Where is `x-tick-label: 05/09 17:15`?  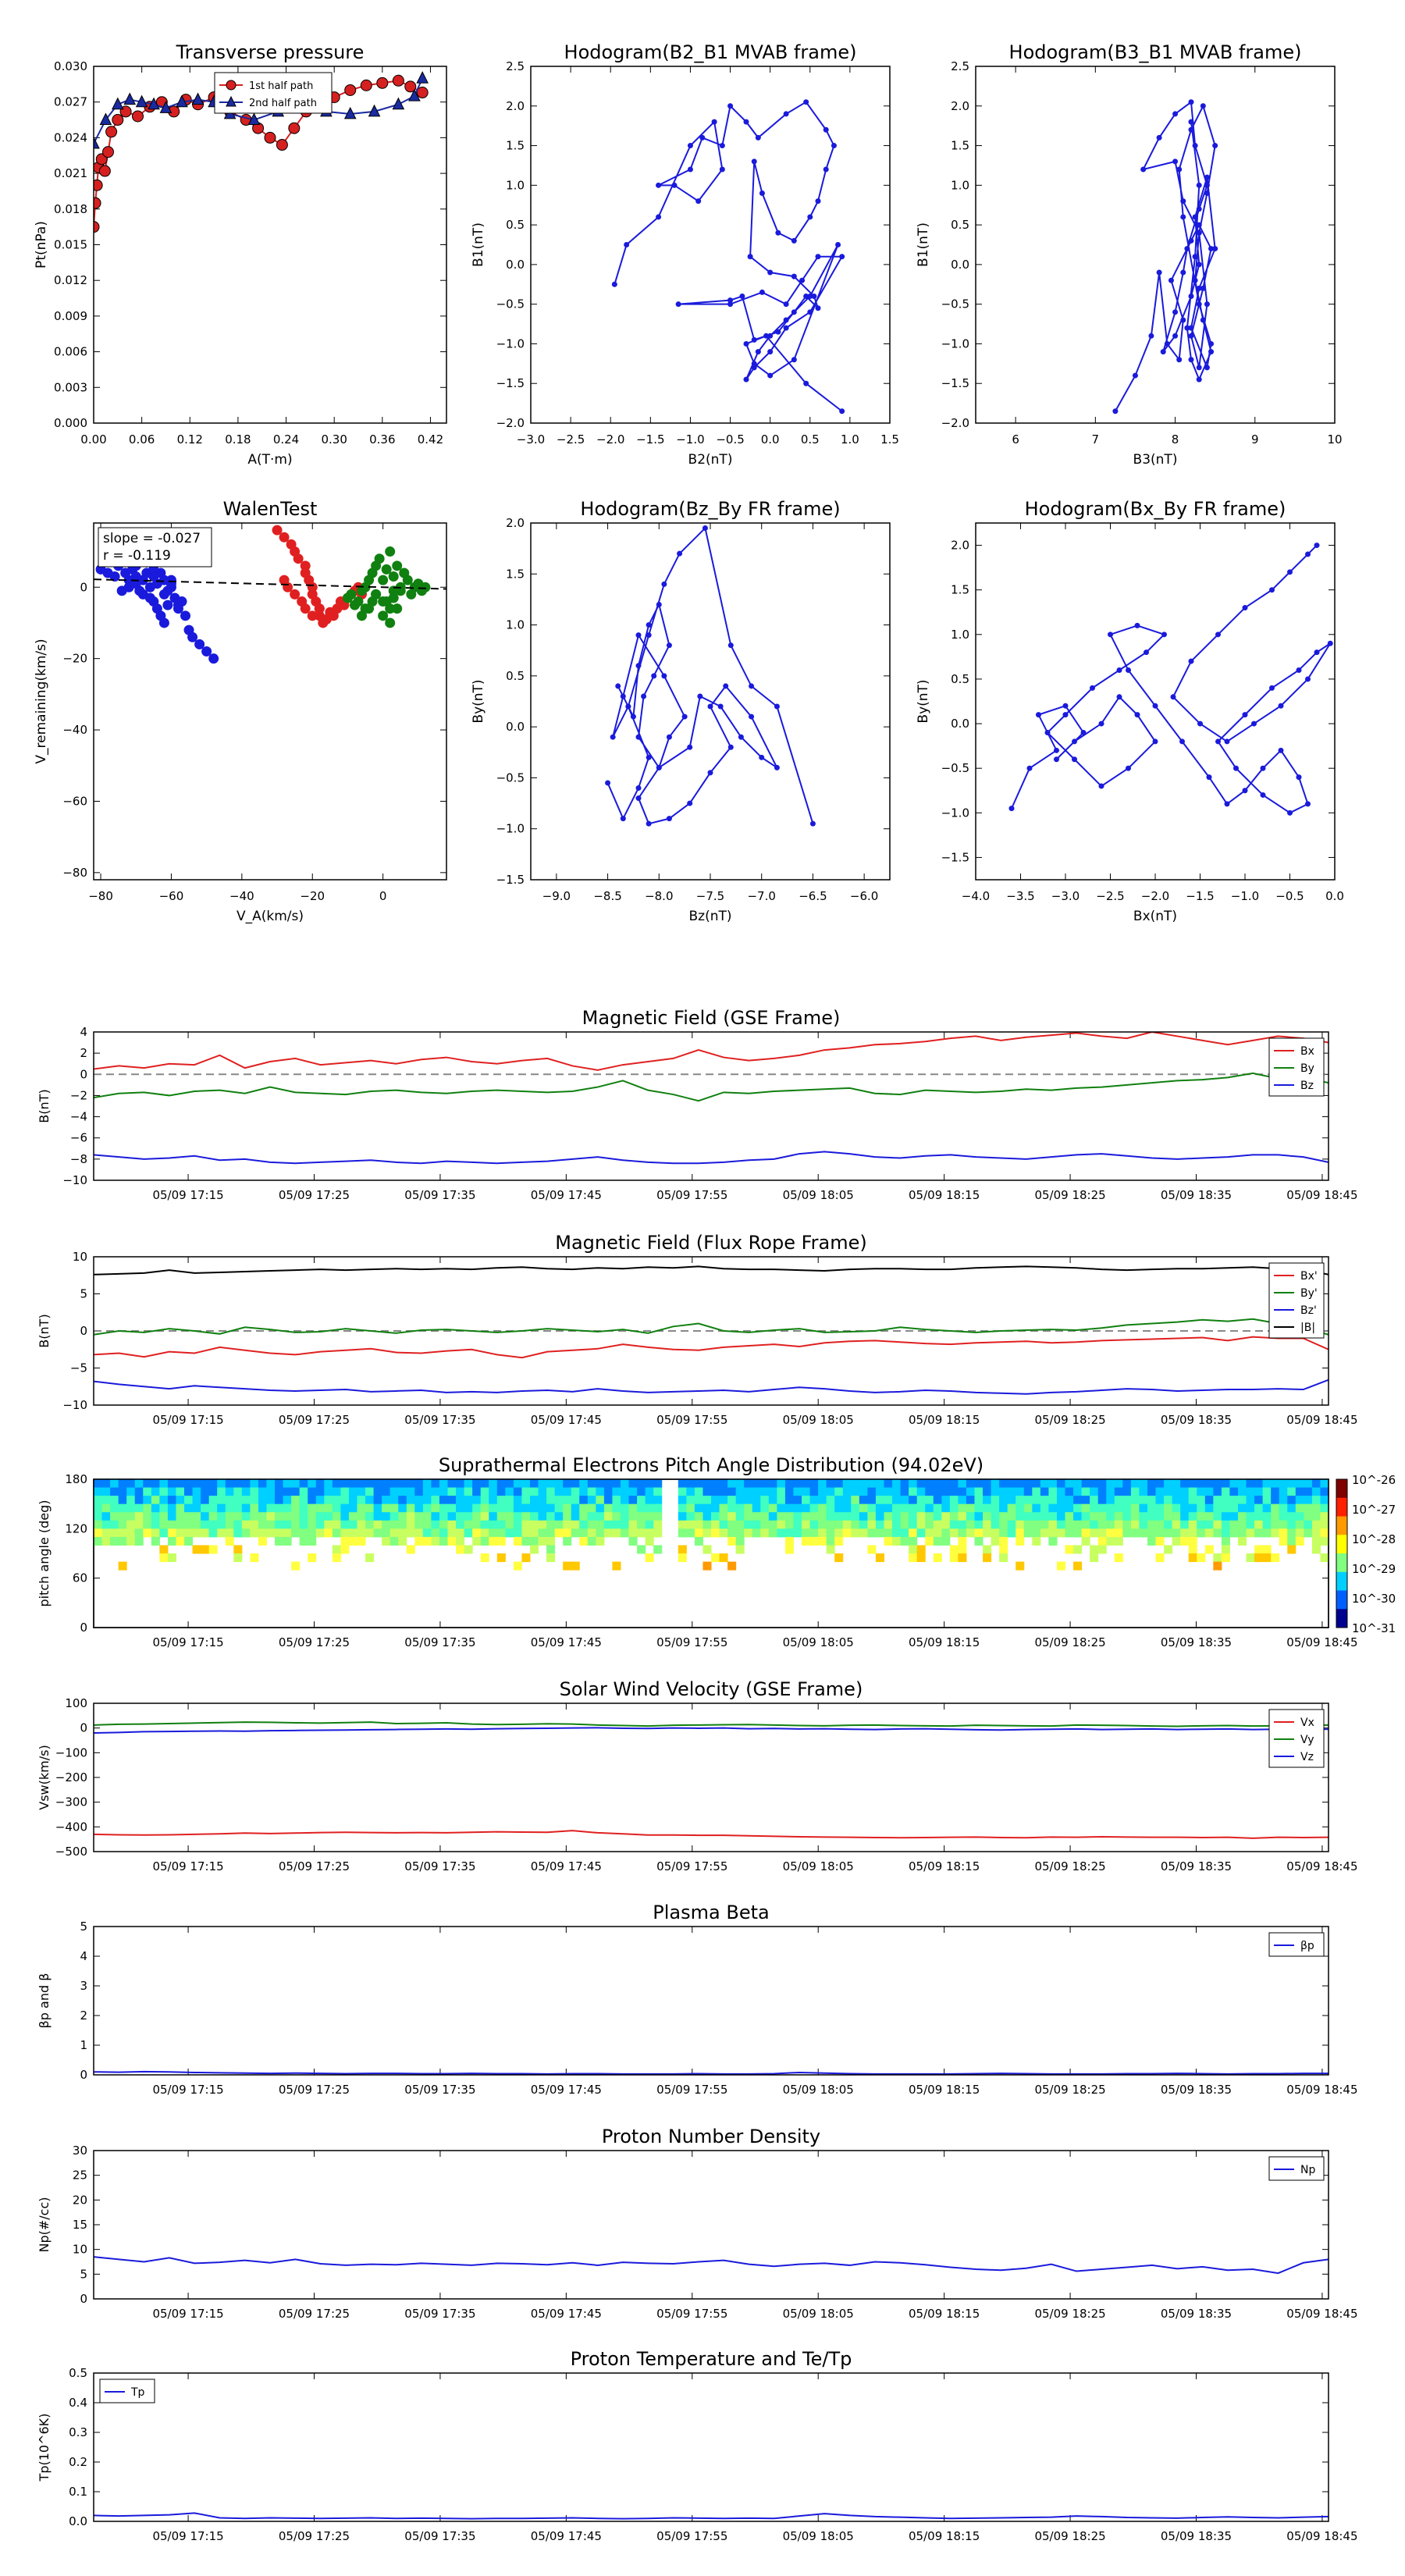 x-tick-label: 05/09 17:15 is located at coordinates (188, 2536).